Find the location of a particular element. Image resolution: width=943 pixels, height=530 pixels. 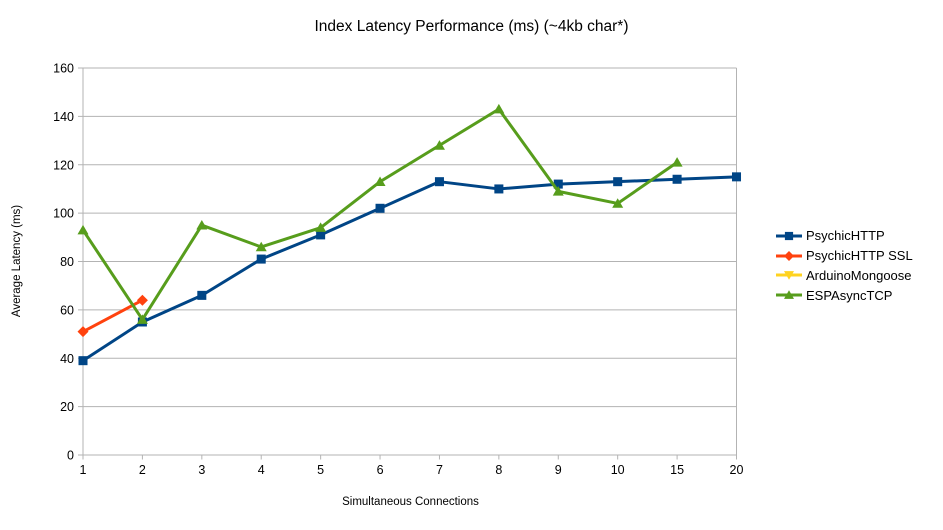

x-tick-label-7: 7 is located at coordinates (439, 470).